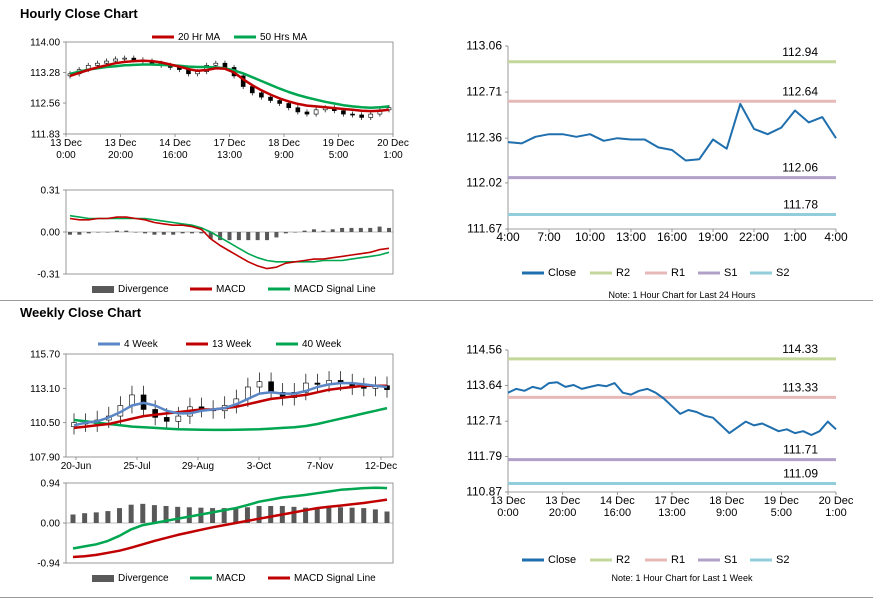 This screenshot has height=601, width=873. What do you see at coordinates (320, 466) in the screenshot?
I see `x-tick-label: 7-Nov` at bounding box center [320, 466].